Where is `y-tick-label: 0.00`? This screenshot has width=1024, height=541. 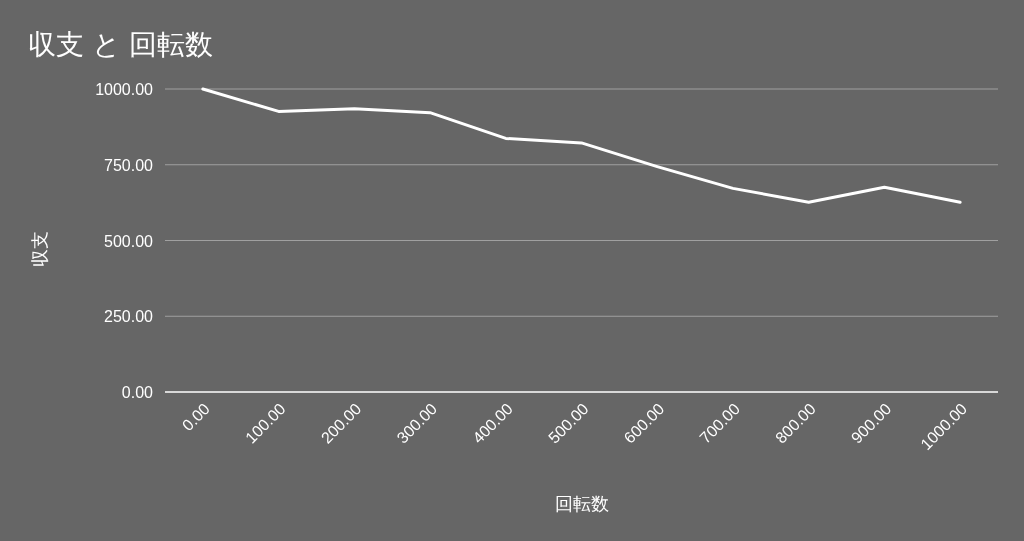 y-tick-label: 0.00 is located at coordinates (137, 392).